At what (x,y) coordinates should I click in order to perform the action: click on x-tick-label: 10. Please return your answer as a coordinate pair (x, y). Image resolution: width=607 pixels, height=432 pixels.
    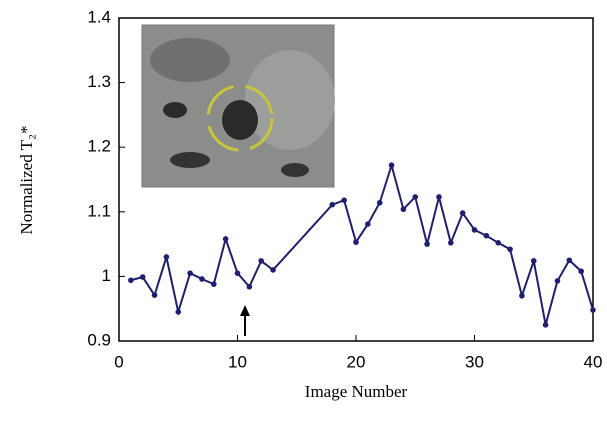
    Looking at the image, I should click on (237, 361).